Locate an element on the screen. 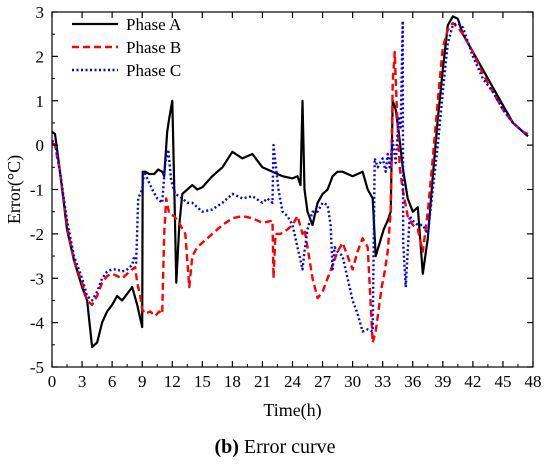  y-tick-label: 2 is located at coordinates (40, 56).